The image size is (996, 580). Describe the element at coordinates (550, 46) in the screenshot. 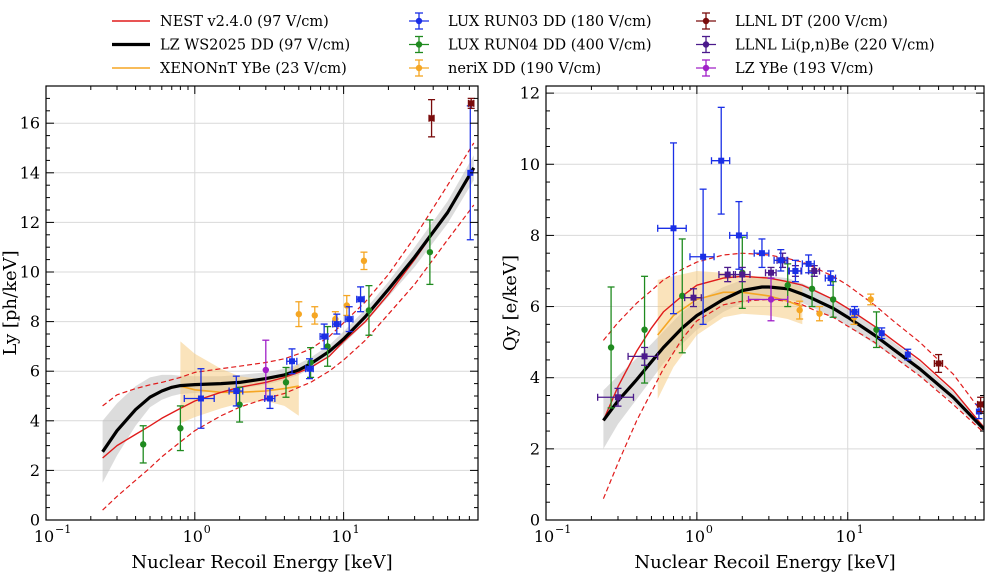

I see `legend-label: LUX RUN04 DD (400 V/cm)` at that location.